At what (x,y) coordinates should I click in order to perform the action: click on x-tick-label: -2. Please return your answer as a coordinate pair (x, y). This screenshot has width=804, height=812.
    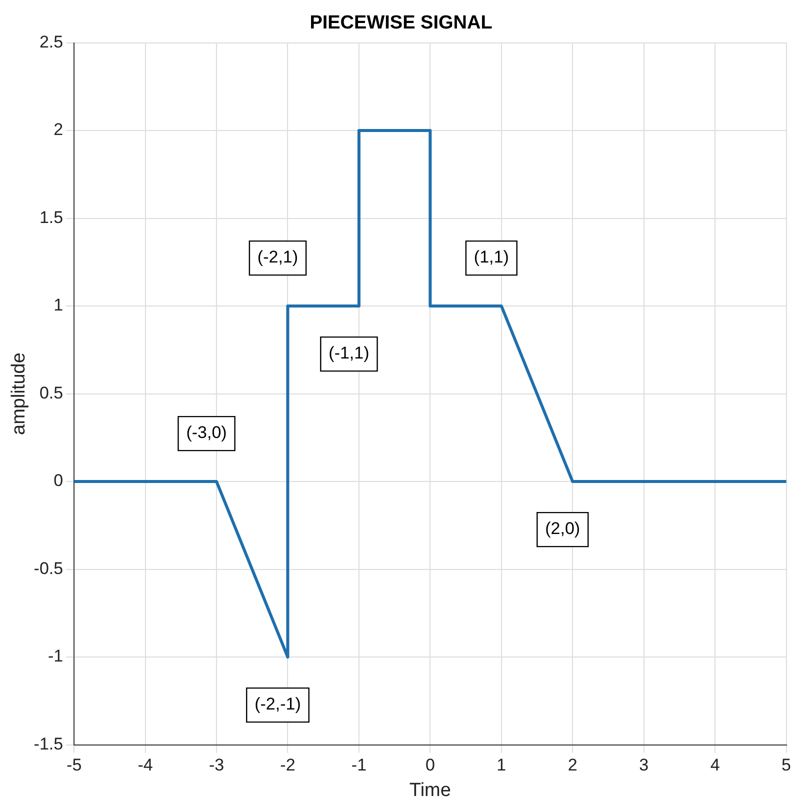
    Looking at the image, I should click on (288, 765).